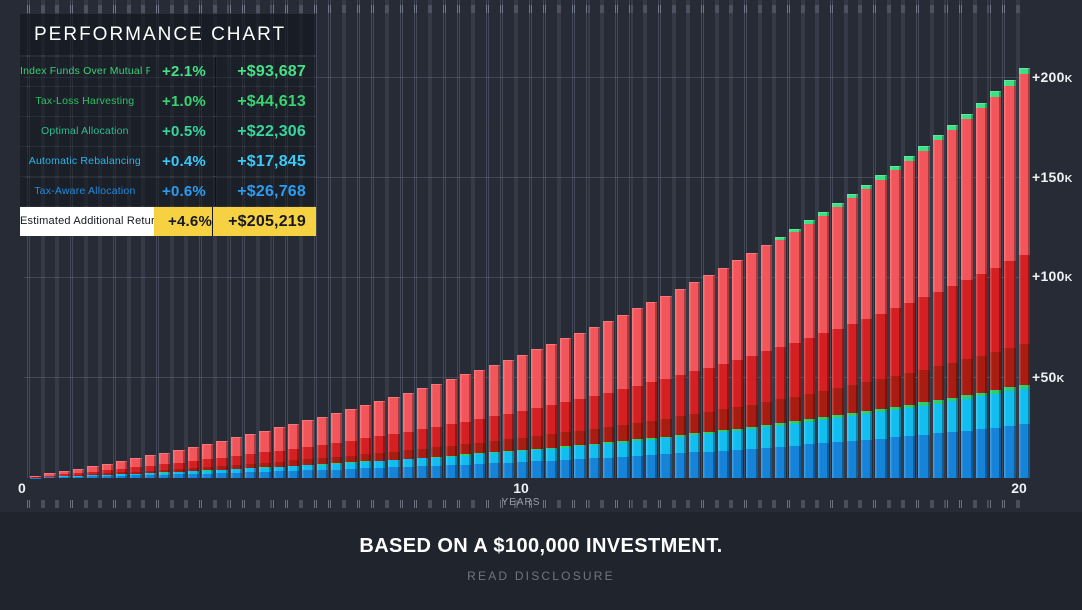 This screenshot has height=610, width=1082. I want to click on segment-top-green-cap, so click(953, 127).